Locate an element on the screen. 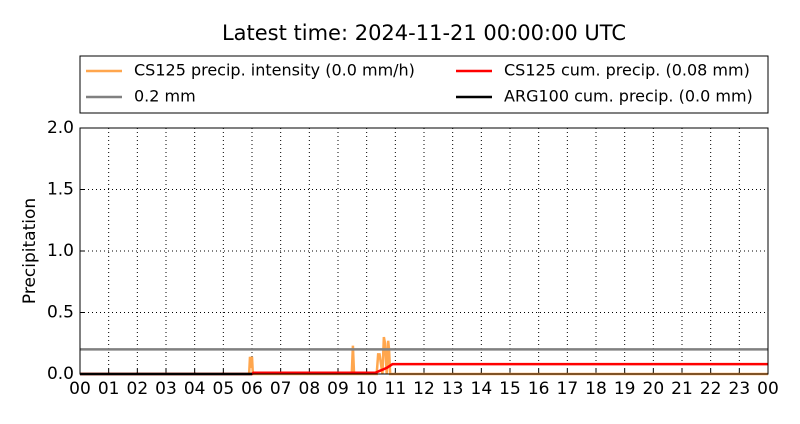 This screenshot has width=800, height=424. x-tick-label: 05 is located at coordinates (224, 389).